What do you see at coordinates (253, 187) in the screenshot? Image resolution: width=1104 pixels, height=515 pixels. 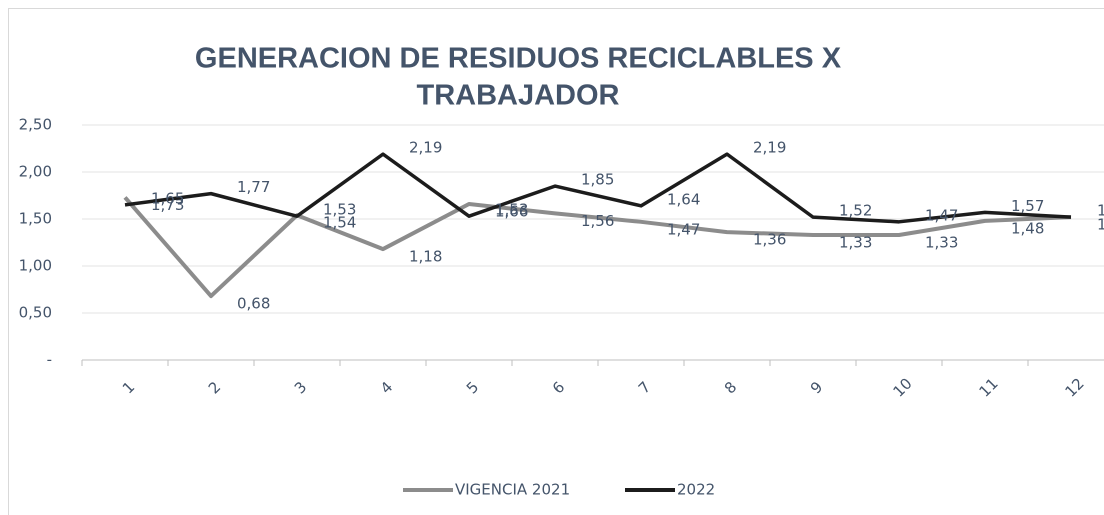 I see `data-label: 1,77` at bounding box center [253, 187].